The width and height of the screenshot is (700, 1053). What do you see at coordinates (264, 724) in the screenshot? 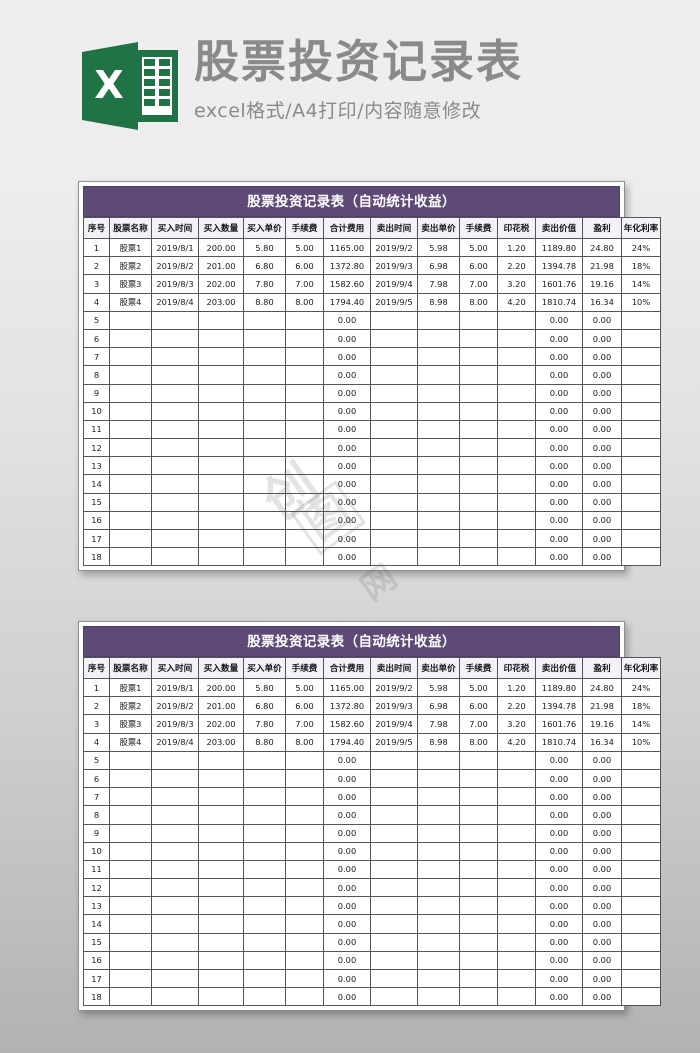
I see `data-cell-4: 7.80` at bounding box center [264, 724].